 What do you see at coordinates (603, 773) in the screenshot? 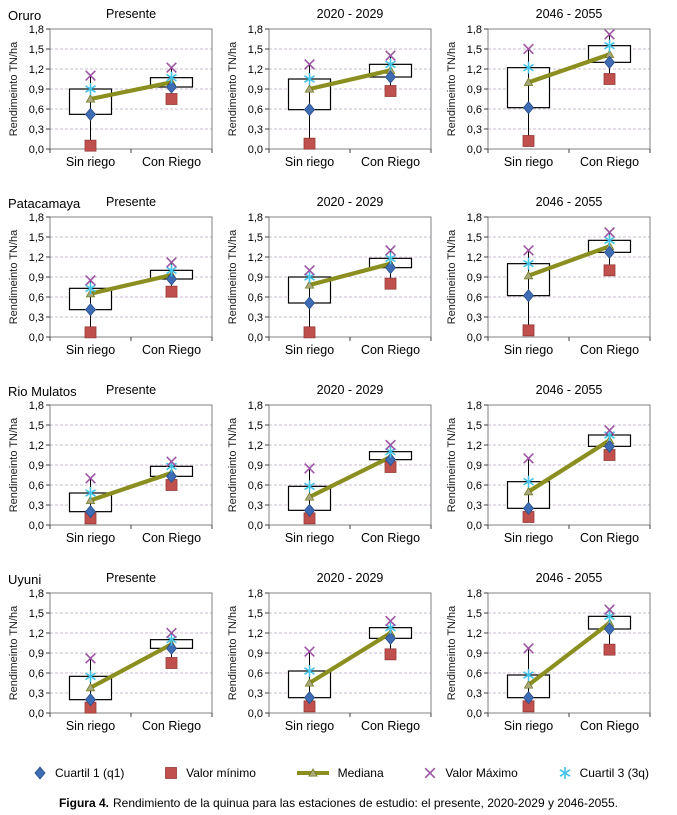
I see `legend-item-cuartil3: Cuartil 3 (3q)` at bounding box center [603, 773].